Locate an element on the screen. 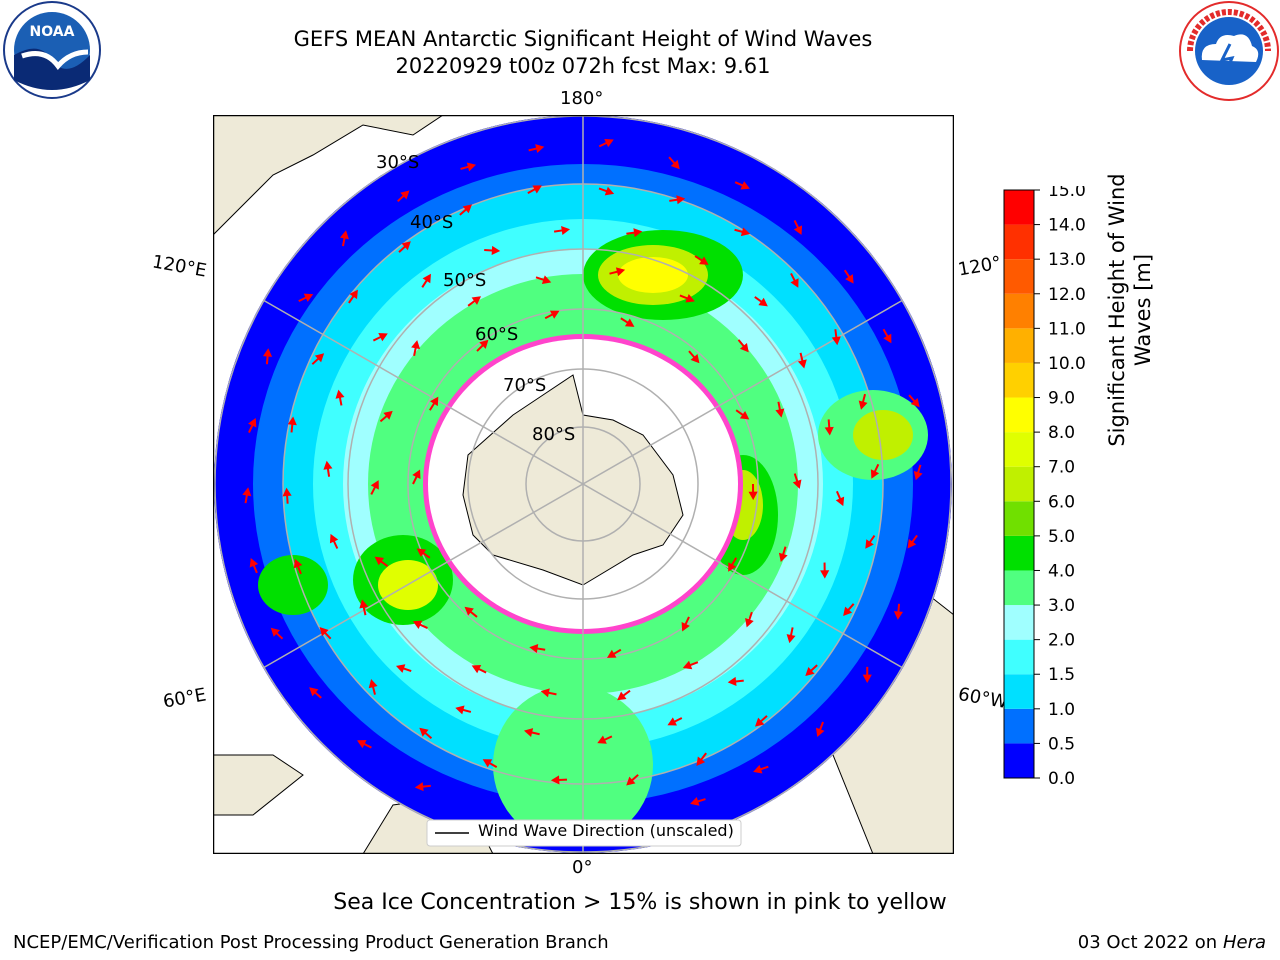 The width and height of the screenshot is (1280, 960). colorbar-tick-label: 12.0 is located at coordinates (1067, 295).